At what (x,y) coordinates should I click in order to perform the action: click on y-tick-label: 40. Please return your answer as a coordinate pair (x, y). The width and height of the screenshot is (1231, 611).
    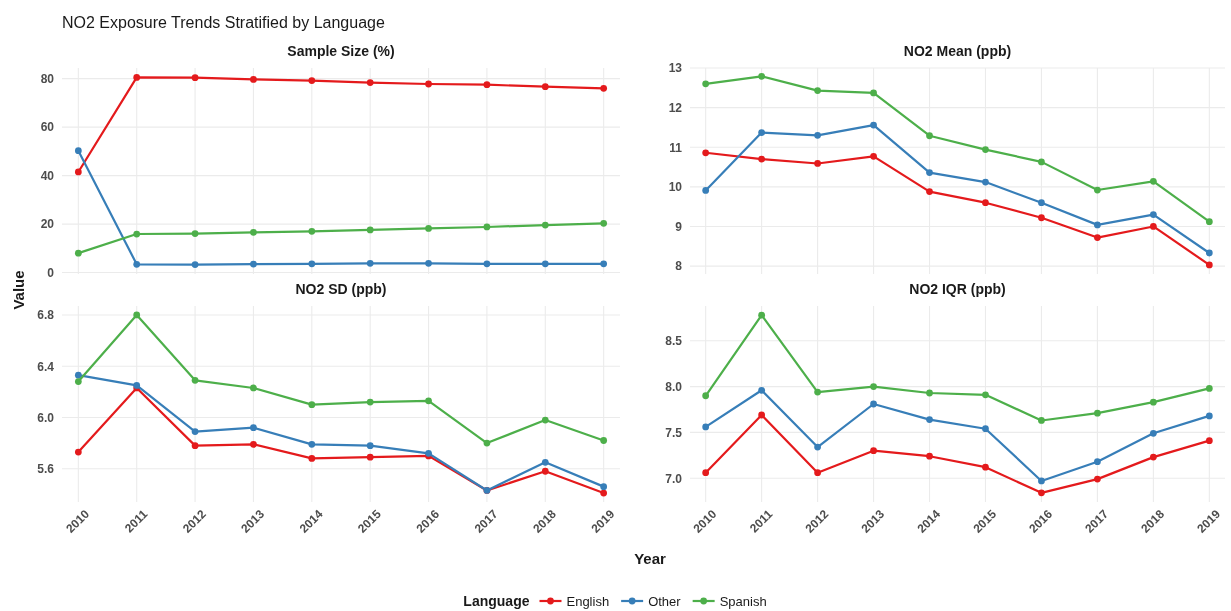
    Looking at the image, I should click on (47, 175).